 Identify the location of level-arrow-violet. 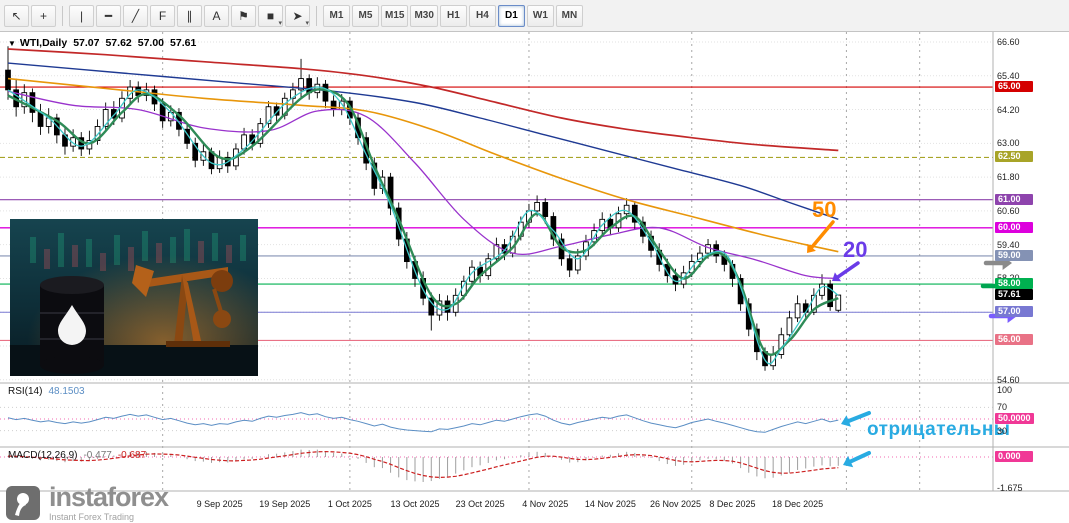
(1002, 316).